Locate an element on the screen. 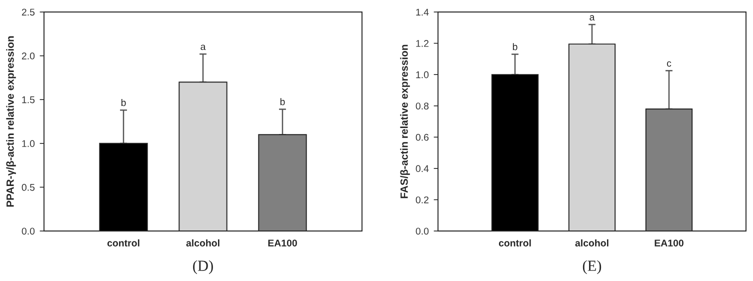  y-tick-label: 0.6 is located at coordinates (422, 137).